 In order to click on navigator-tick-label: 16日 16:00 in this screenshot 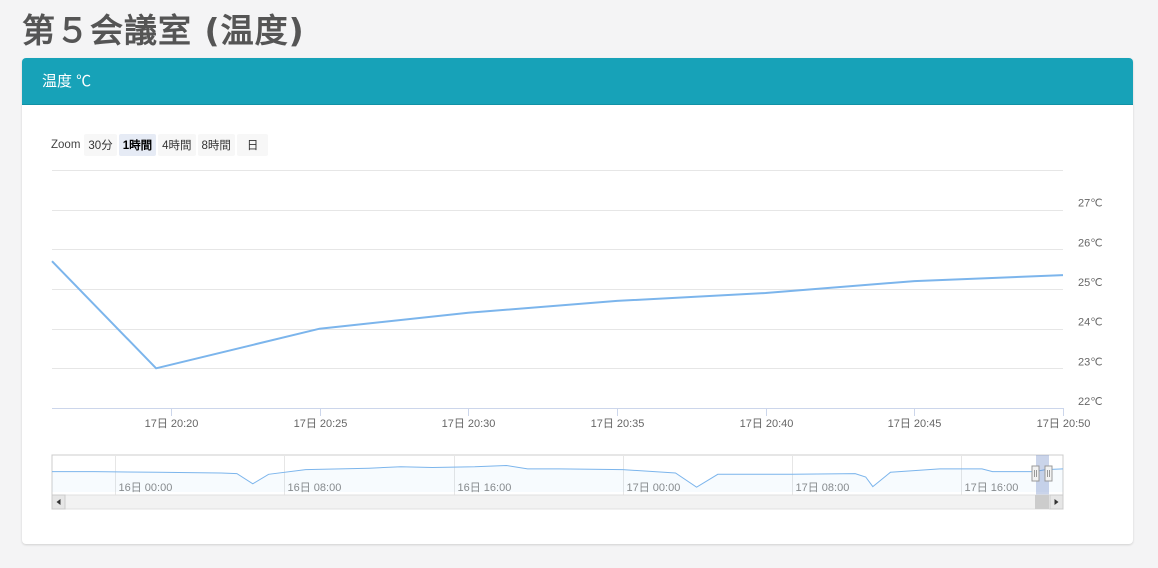, I will do `click(485, 488)`.